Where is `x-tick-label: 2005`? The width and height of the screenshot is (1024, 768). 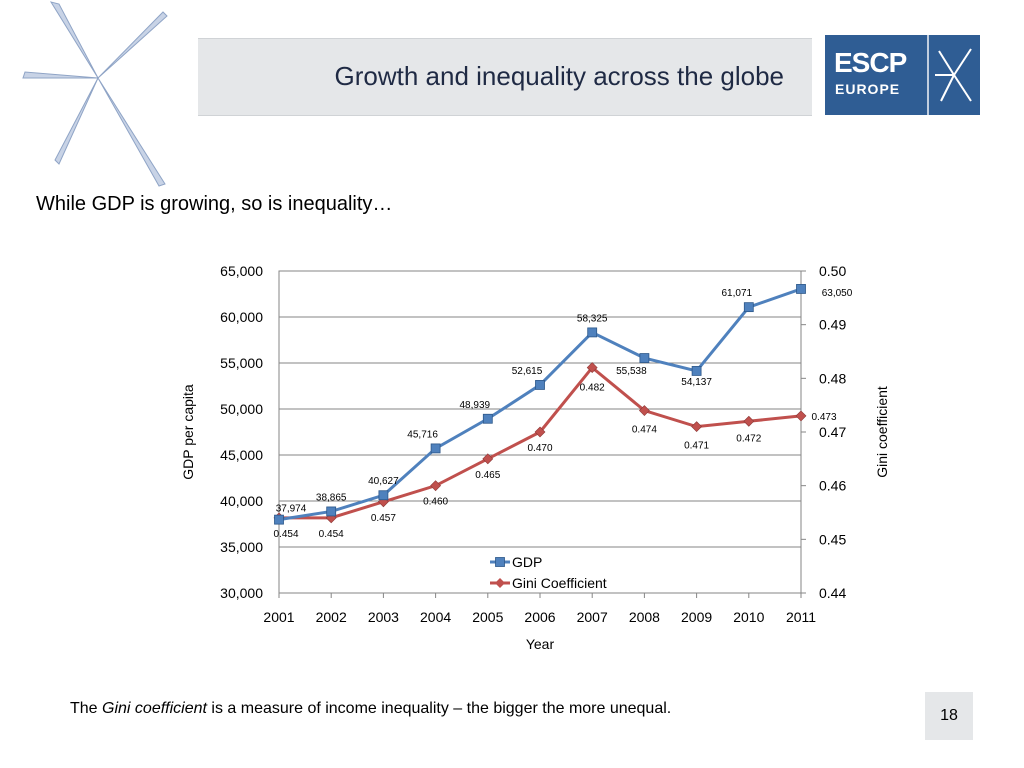
x-tick-label: 2005 is located at coordinates (487, 617).